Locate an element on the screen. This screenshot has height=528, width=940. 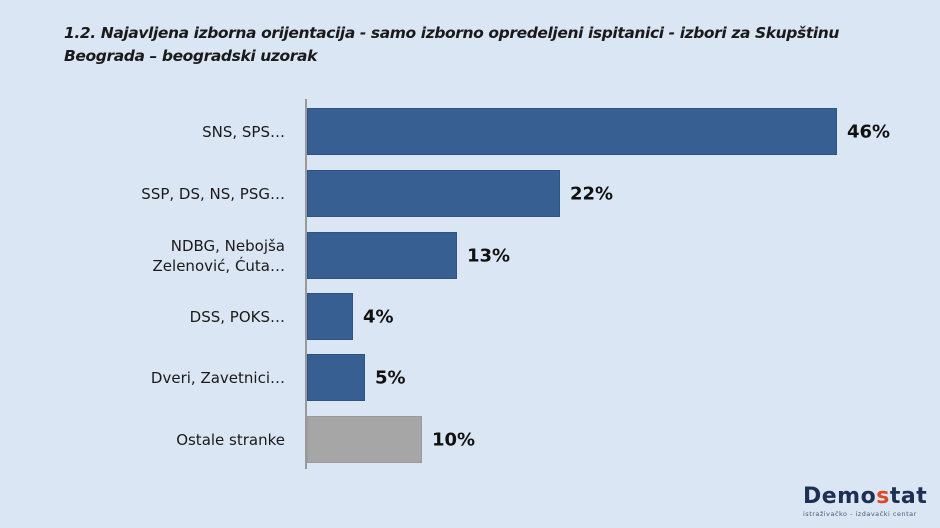
bar-label: Ostale stranke is located at coordinates (230, 439).